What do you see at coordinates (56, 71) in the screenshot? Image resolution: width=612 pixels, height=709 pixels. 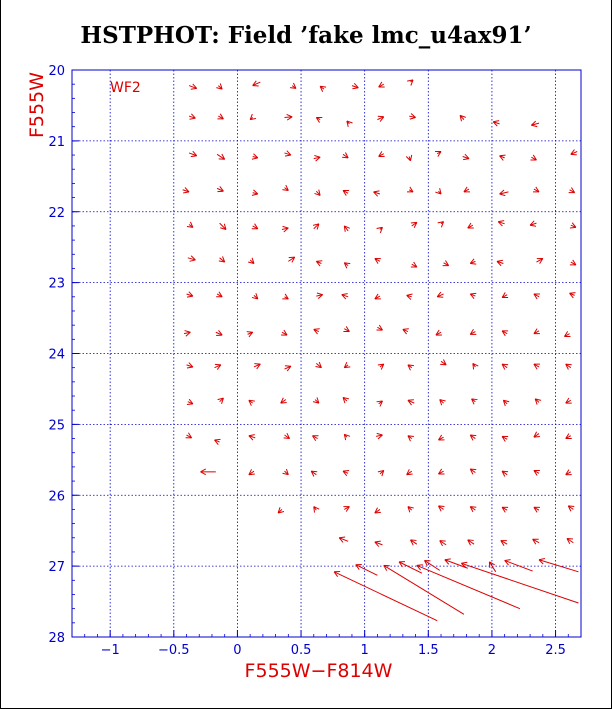 I see `y-tick-label: 20` at bounding box center [56, 71].